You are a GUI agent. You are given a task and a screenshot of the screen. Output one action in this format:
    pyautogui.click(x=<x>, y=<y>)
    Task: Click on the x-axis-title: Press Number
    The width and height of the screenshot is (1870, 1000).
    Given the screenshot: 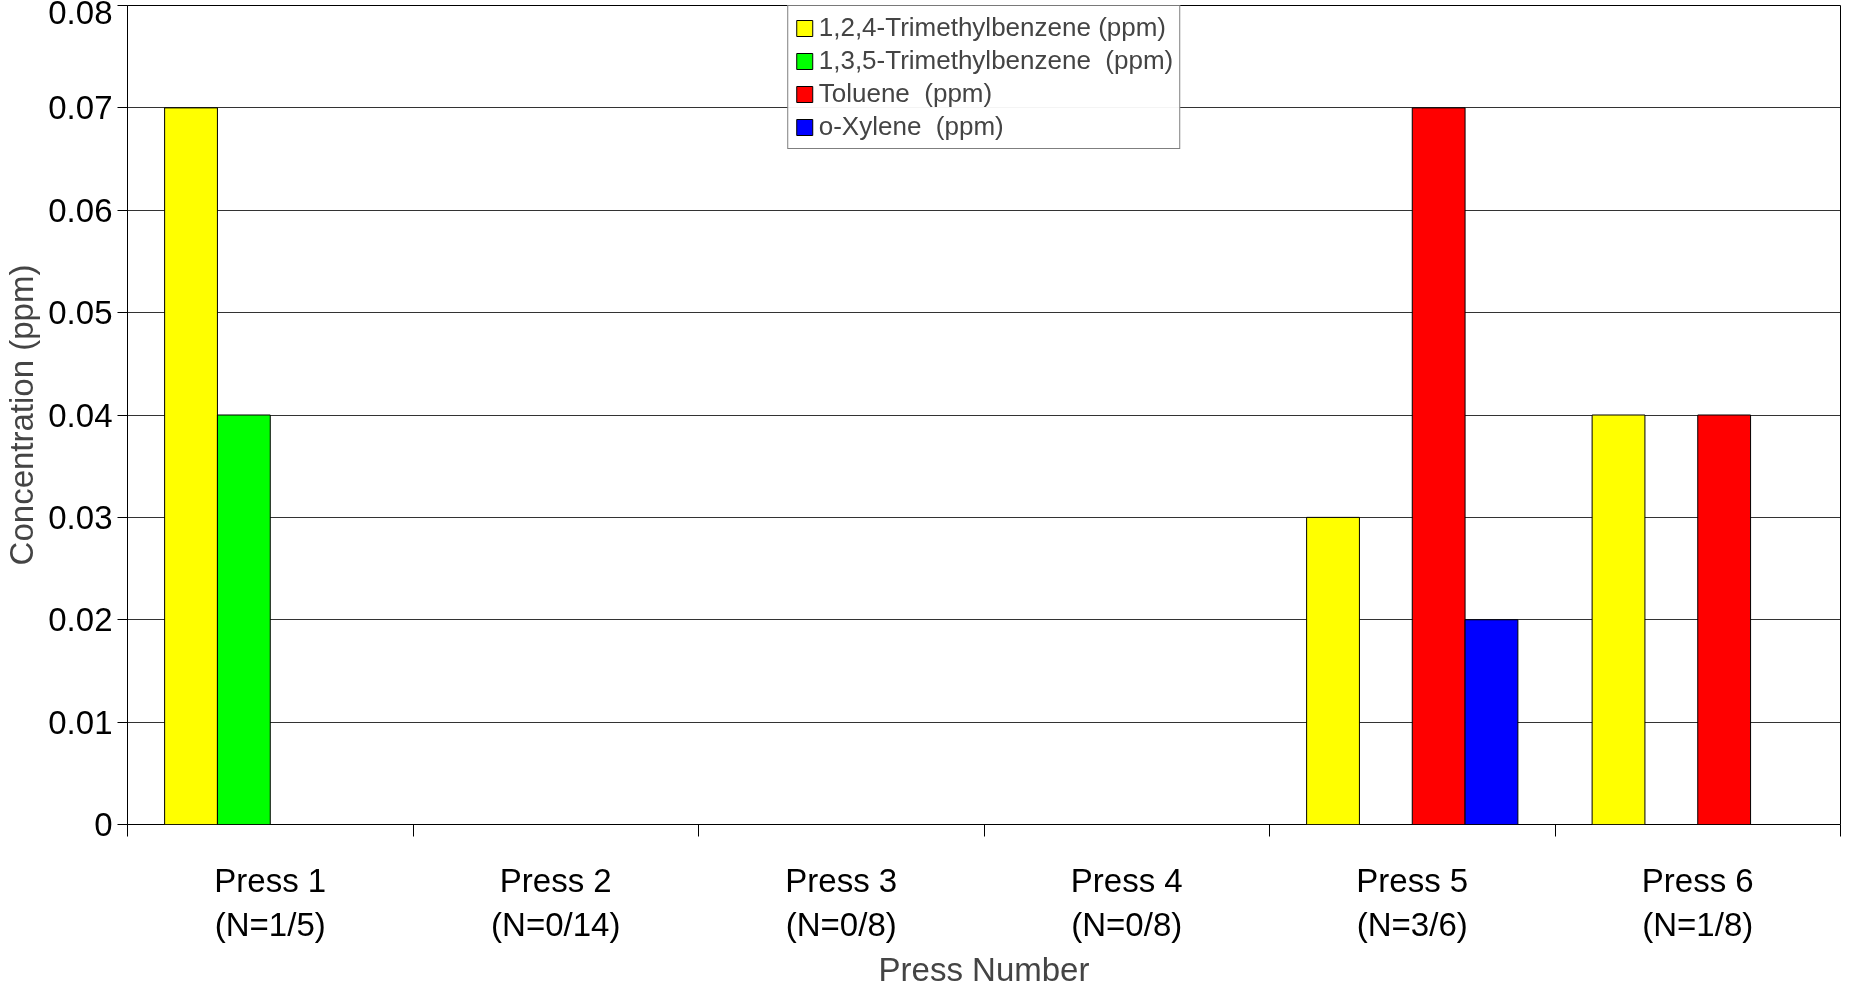 What is the action you would take?
    pyautogui.click(x=984, y=969)
    